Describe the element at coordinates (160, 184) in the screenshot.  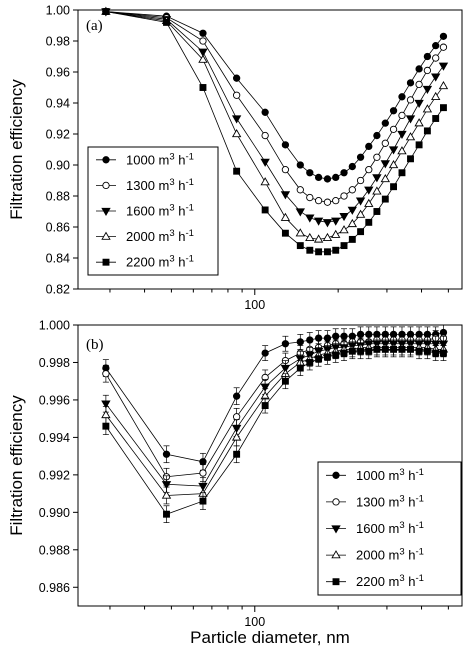
I see `legend-label: 1300 m3 h-1` at that location.